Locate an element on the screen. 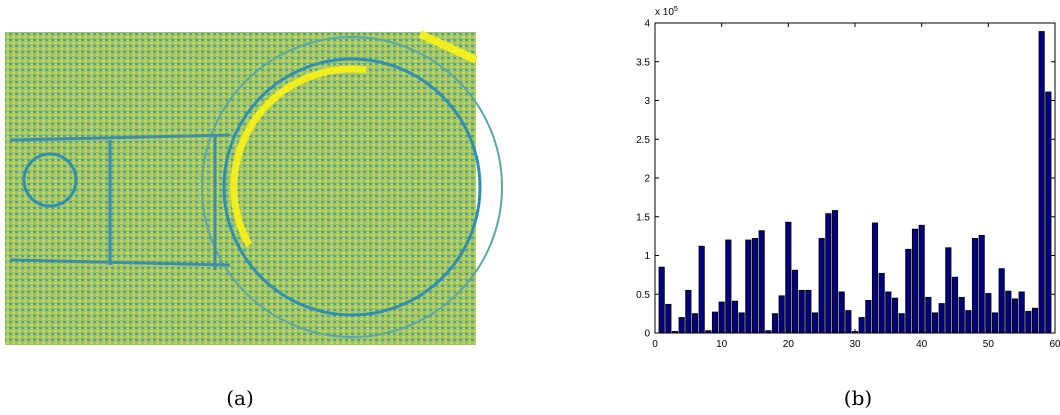 Image resolution: width=1060 pixels, height=415 pixels. multiplier-exponent: 5 is located at coordinates (676, 9).